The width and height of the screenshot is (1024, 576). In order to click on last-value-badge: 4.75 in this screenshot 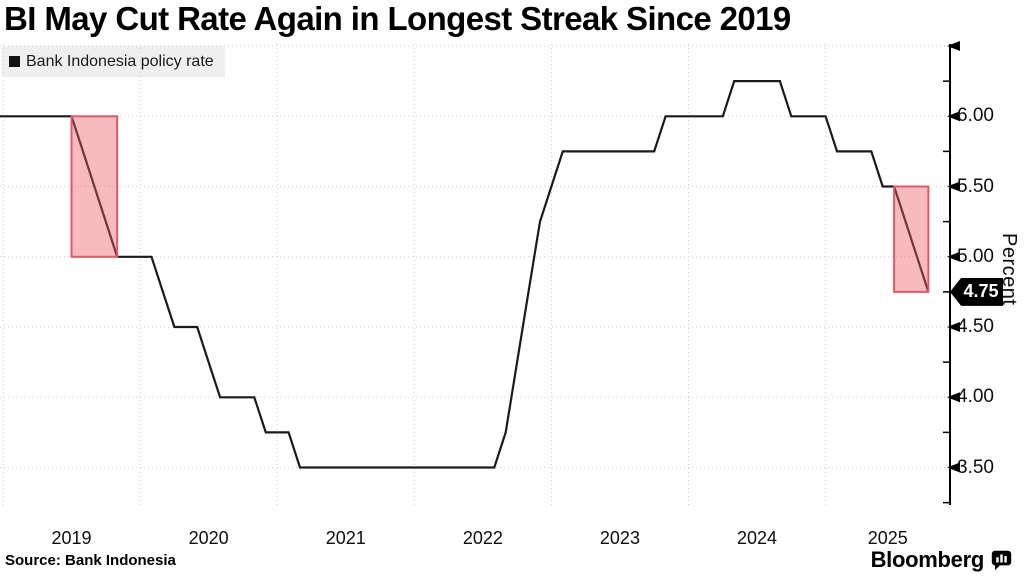, I will do `click(976, 291)`.